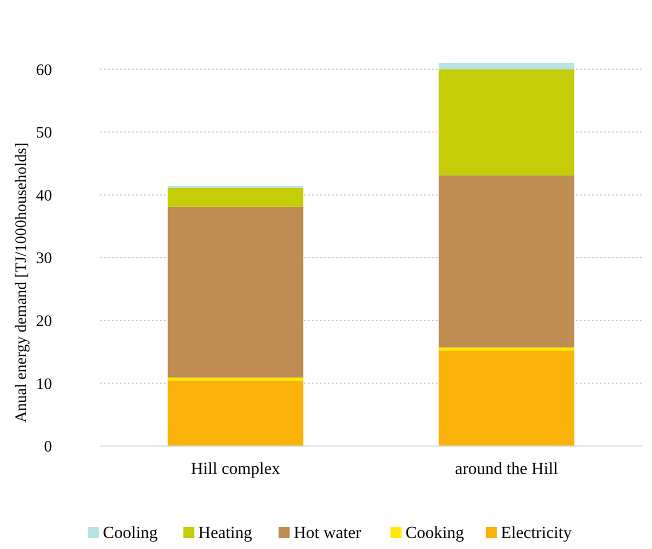  Describe the element at coordinates (44, 195) in the screenshot. I see `y-tick-label: 40` at that location.